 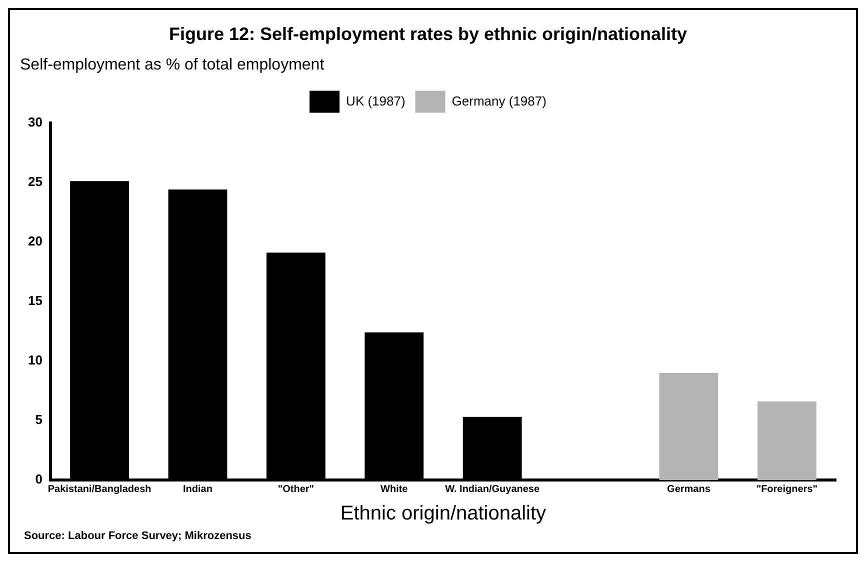 What do you see at coordinates (137, 537) in the screenshot?
I see `source-note: Source: Labour Force Survey; Mikrozensus` at bounding box center [137, 537].